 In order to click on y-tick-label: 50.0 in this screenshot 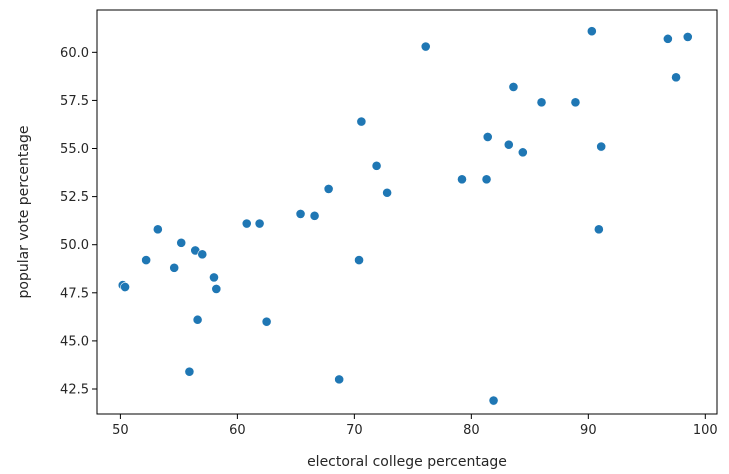, I will do `click(74, 245)`.